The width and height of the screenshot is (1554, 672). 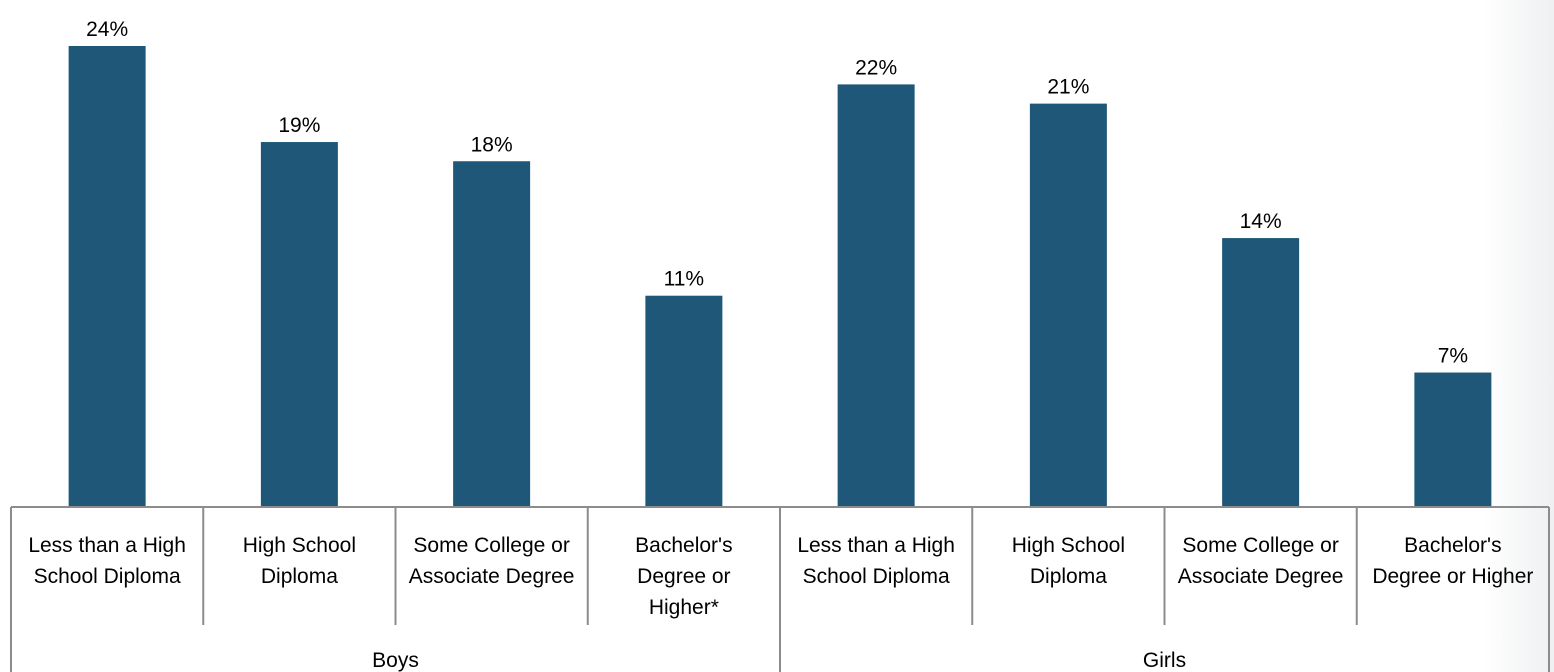 I want to click on data-label: 11%, so click(x=684, y=279).